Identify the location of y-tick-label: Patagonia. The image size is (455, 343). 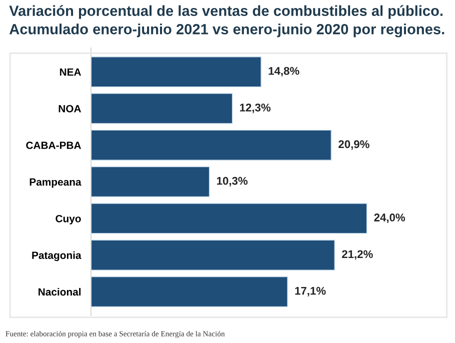
(57, 256).